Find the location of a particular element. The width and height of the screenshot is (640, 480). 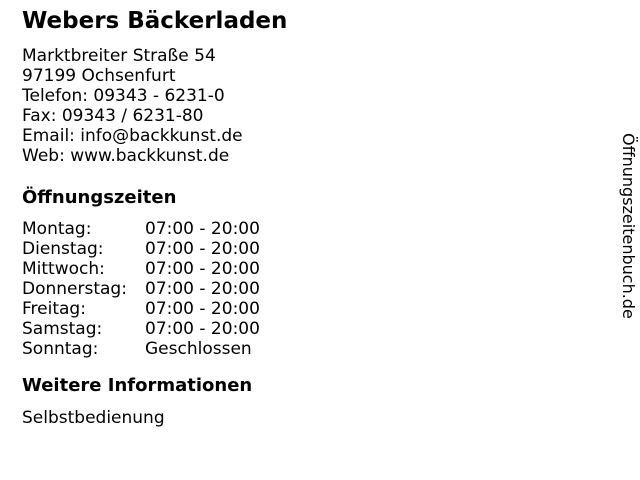

email-line: Email: info@backkunst.de is located at coordinates (132, 135).